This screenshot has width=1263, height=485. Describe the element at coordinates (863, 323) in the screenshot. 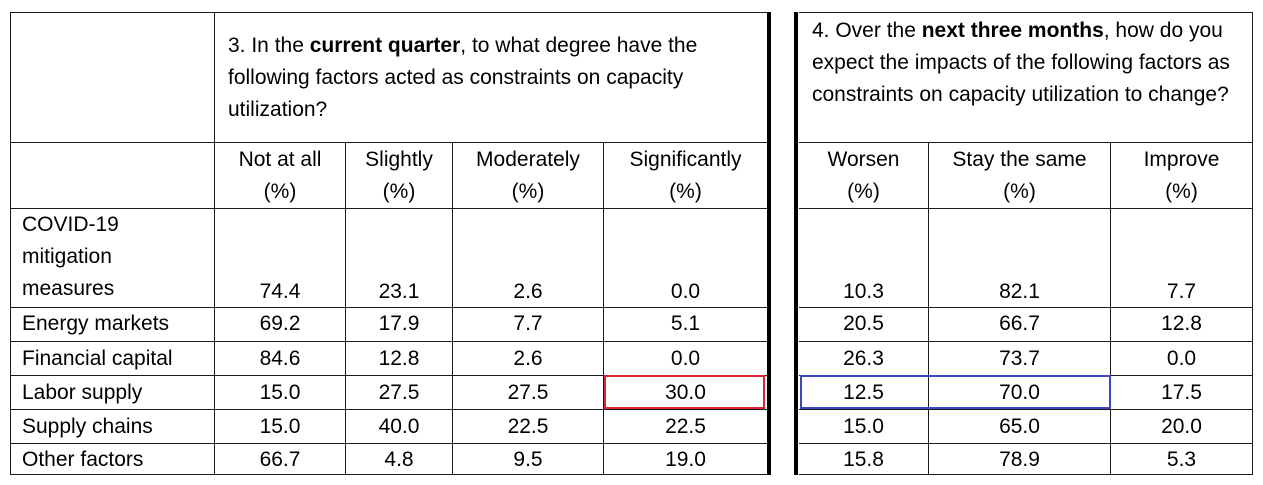

I see `table-cell: 20.5` at that location.